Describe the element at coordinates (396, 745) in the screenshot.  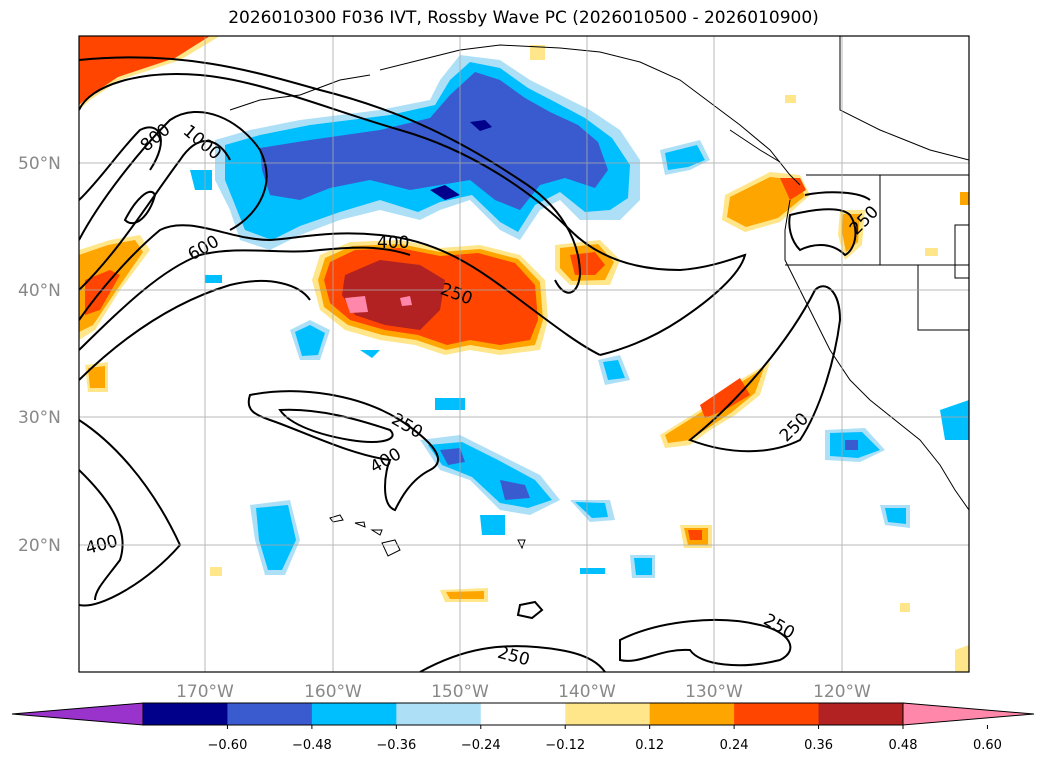
I see `colorbar-tick-label: −0.36` at that location.